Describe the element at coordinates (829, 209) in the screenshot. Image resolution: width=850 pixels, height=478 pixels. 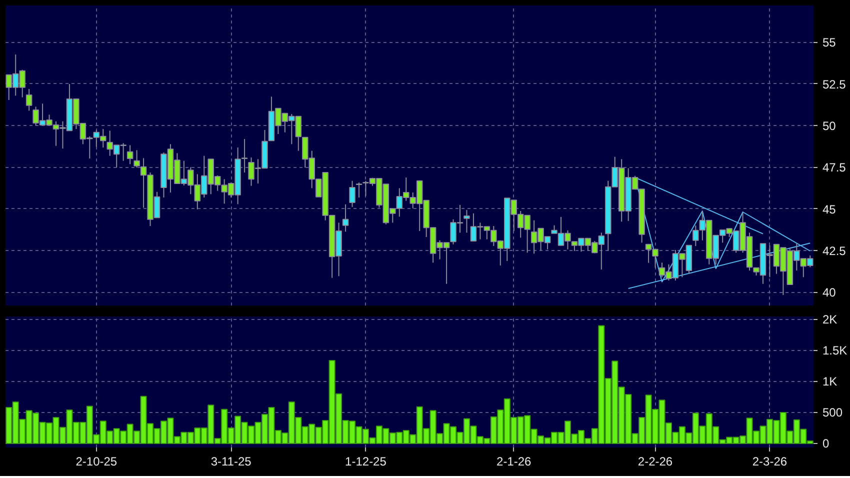
I see `y-tick-label: 45` at that location.